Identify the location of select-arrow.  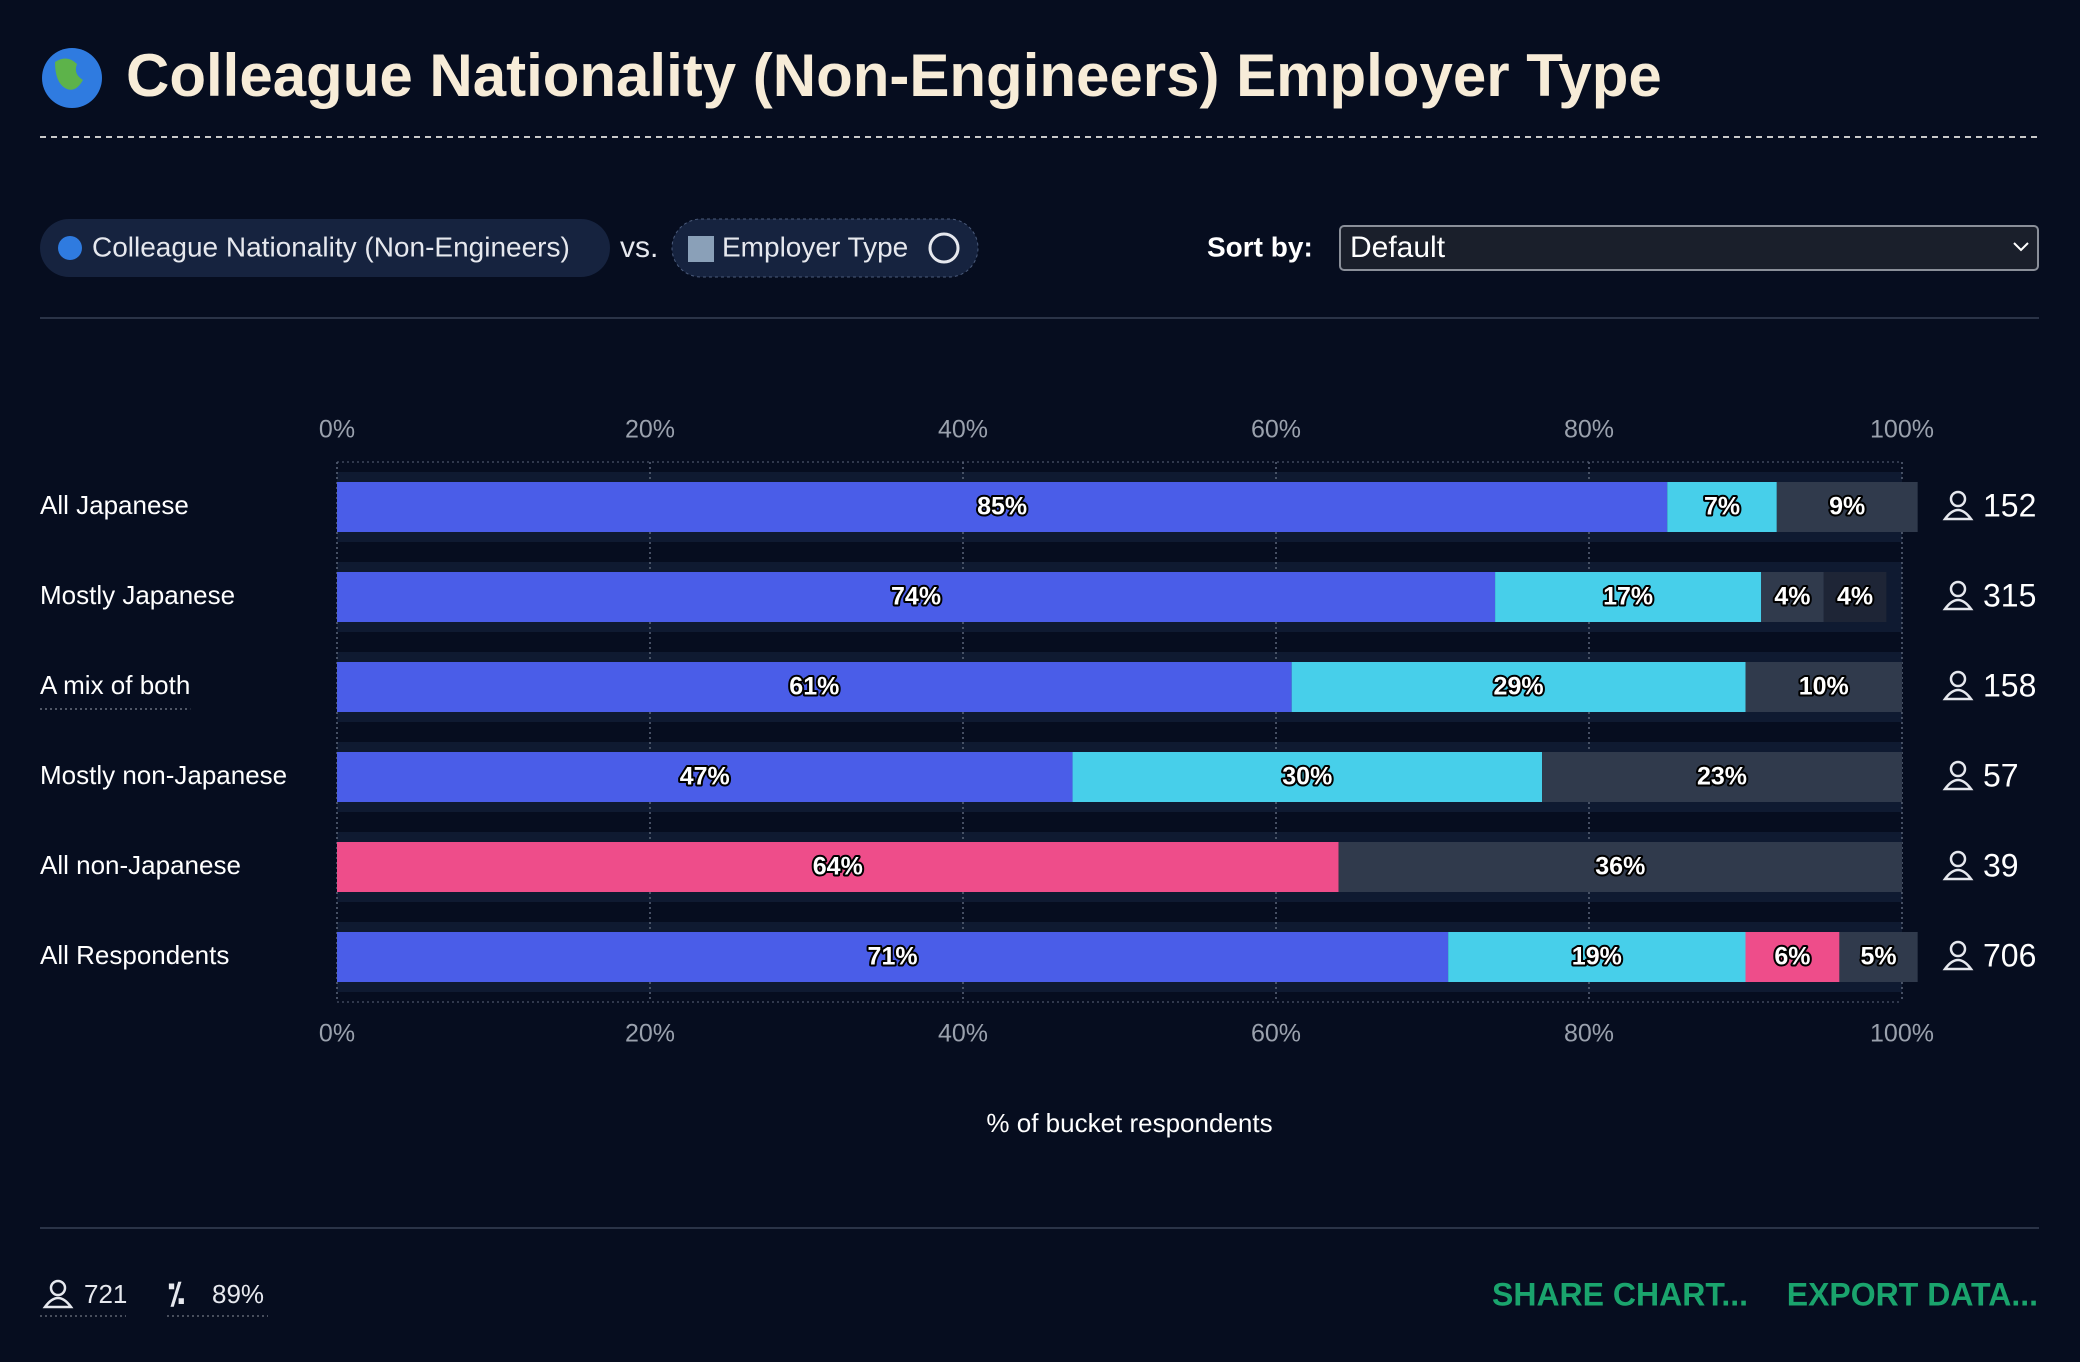
(2021, 247).